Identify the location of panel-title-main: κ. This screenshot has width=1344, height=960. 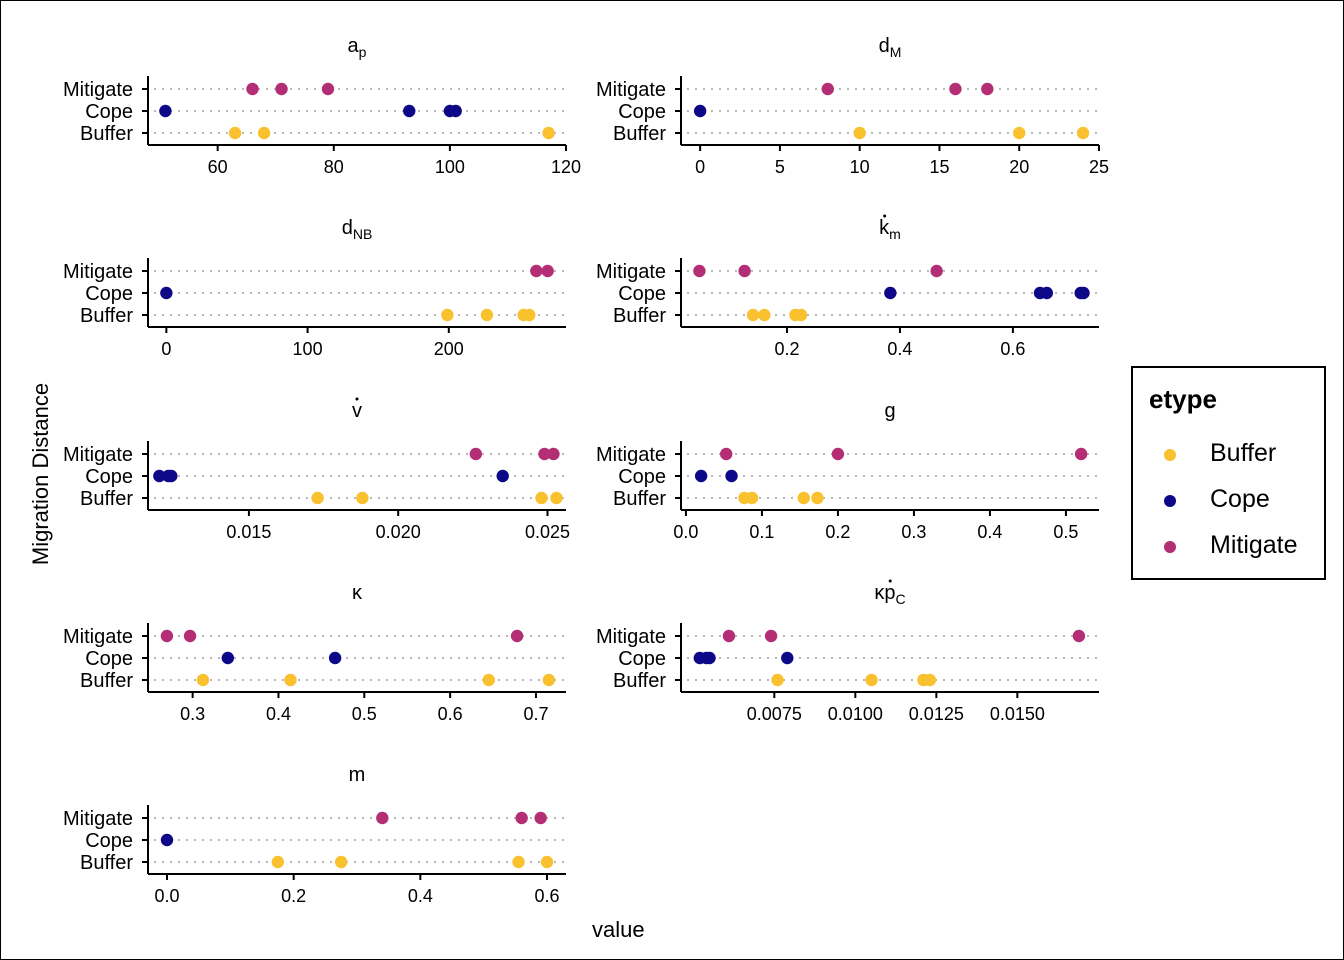
(357, 593).